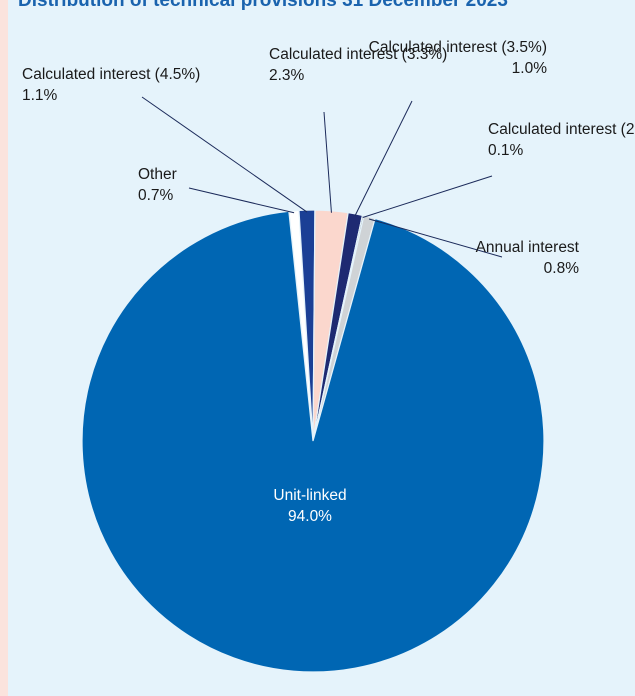  What do you see at coordinates (310, 506) in the screenshot?
I see `label-unit-linked: Unit-linked 94.0%` at bounding box center [310, 506].